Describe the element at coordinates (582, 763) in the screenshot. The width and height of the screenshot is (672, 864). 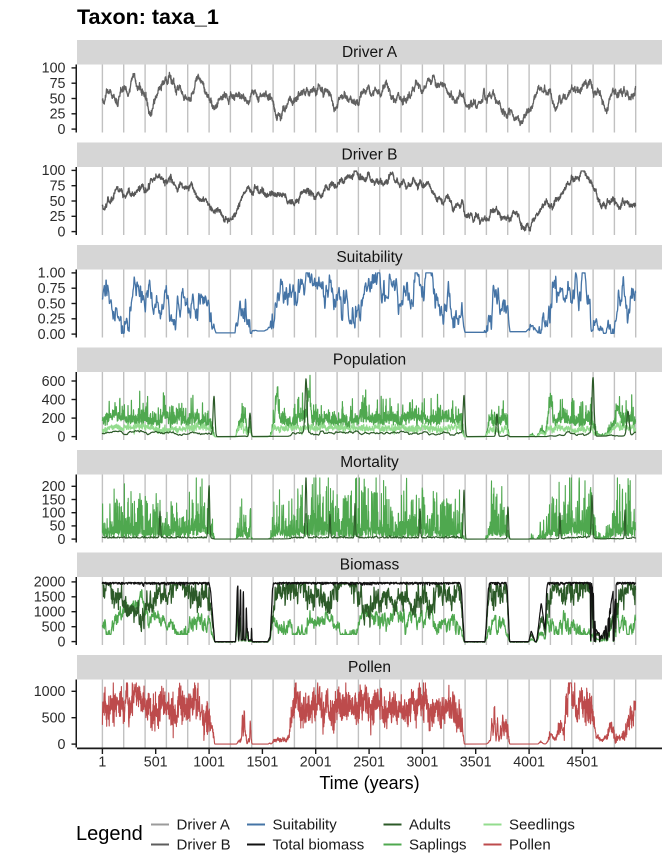
I see `svg-text: 4501` at that location.